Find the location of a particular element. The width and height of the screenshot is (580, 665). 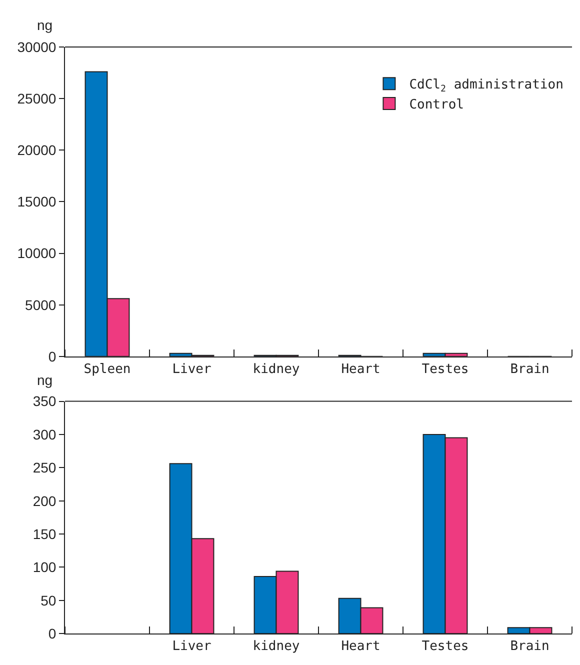

y-tick-label: 300 is located at coordinates (44, 434).